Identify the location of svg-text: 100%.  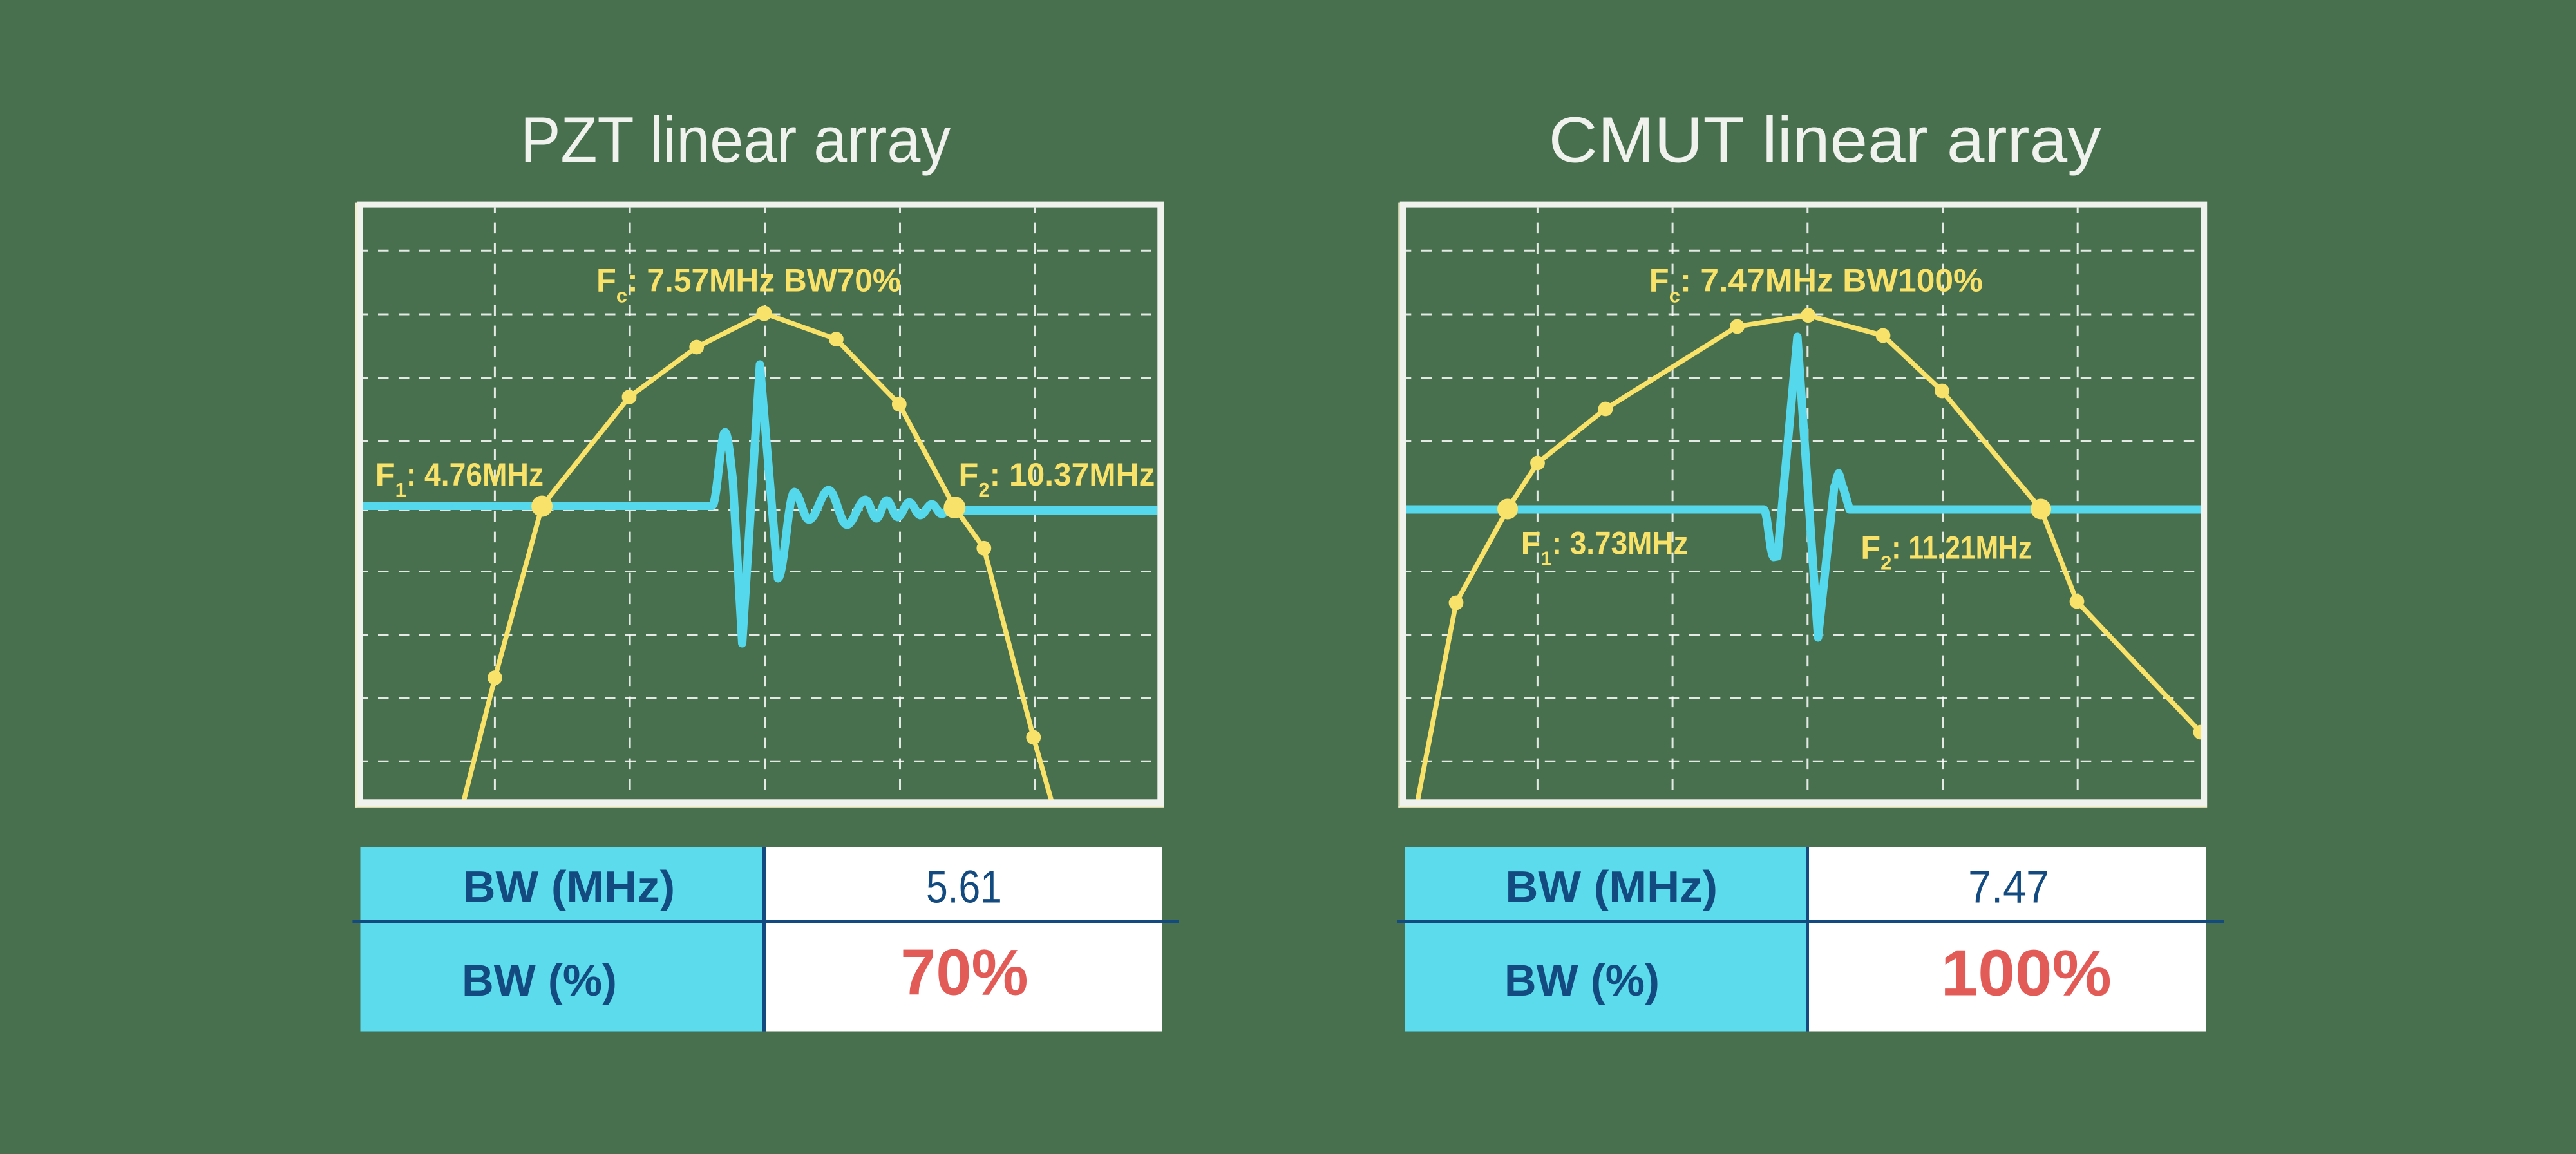
(2026, 973).